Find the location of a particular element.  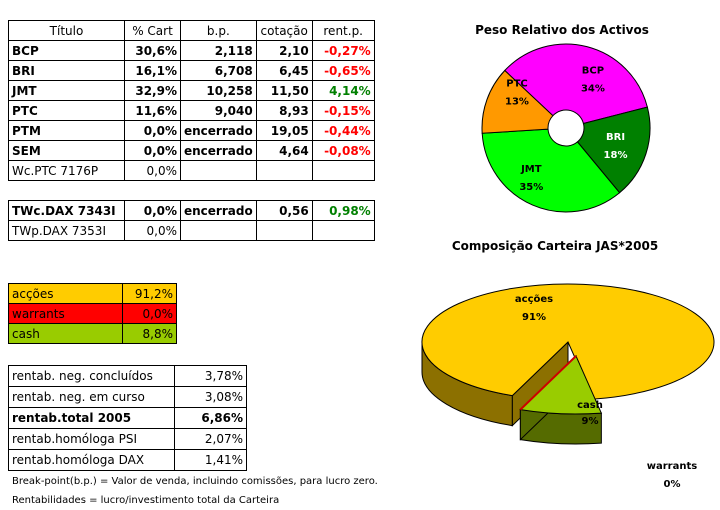

rentability-row: rentab.total 2005 6,86% is located at coordinates (127, 418).